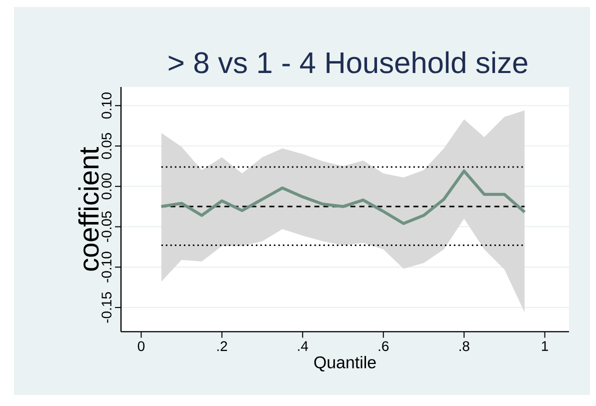 This screenshot has height=406, width=596. Describe the element at coordinates (222, 346) in the screenshot. I see `x-tick-label: .2` at that location.